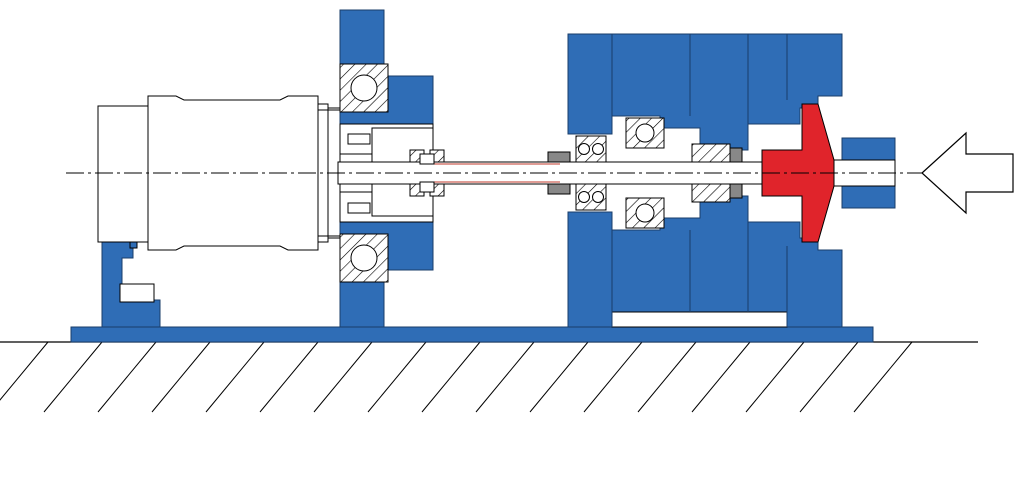 Image resolution: width=1033 pixels, height=493 pixels. I want to click on ball-bearing-bottom, so click(364, 258).